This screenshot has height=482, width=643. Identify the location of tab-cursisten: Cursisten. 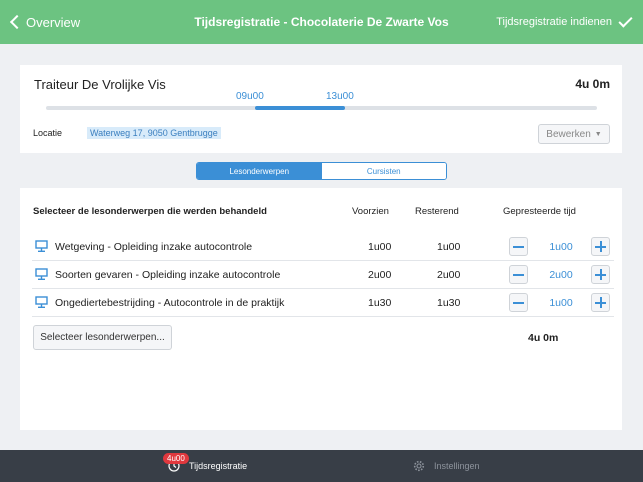
(383, 171).